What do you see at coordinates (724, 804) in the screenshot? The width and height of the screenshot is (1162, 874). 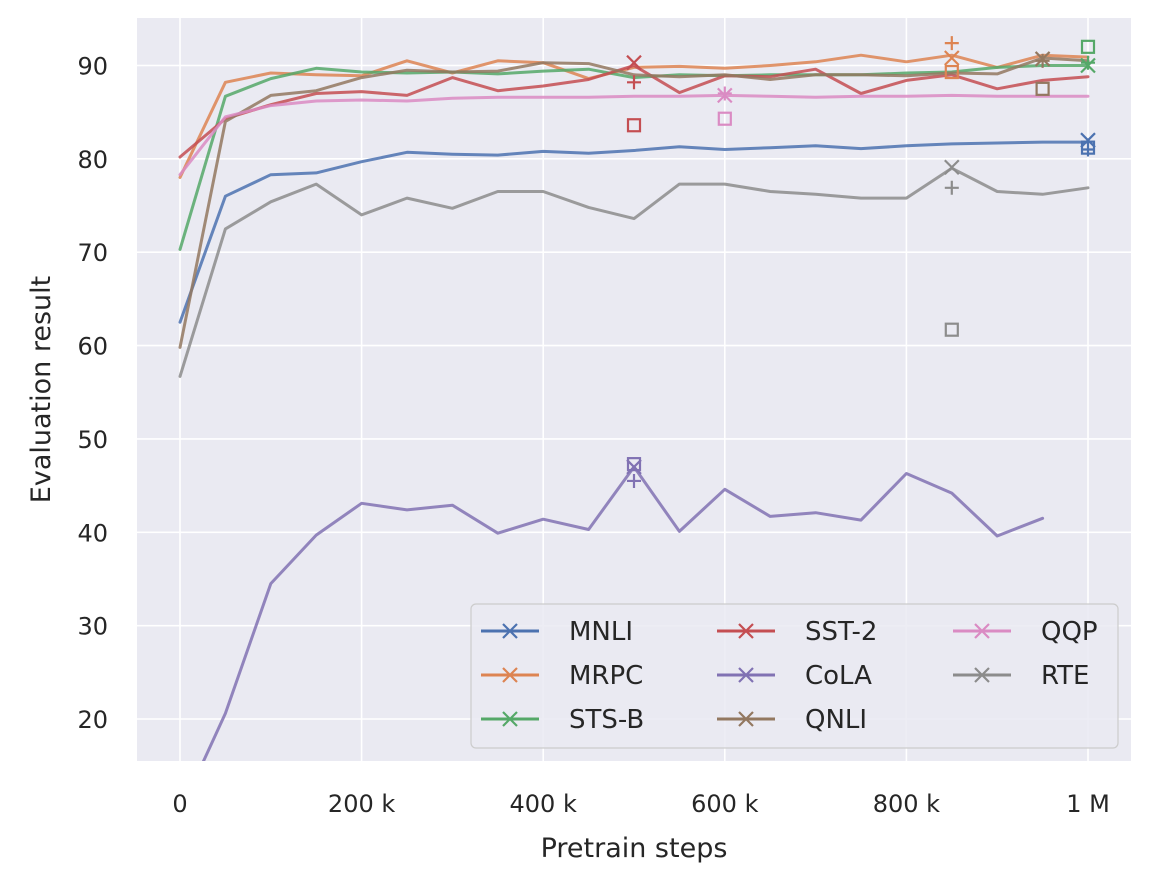 I see `x-tick-label: 600 k` at bounding box center [724, 804].